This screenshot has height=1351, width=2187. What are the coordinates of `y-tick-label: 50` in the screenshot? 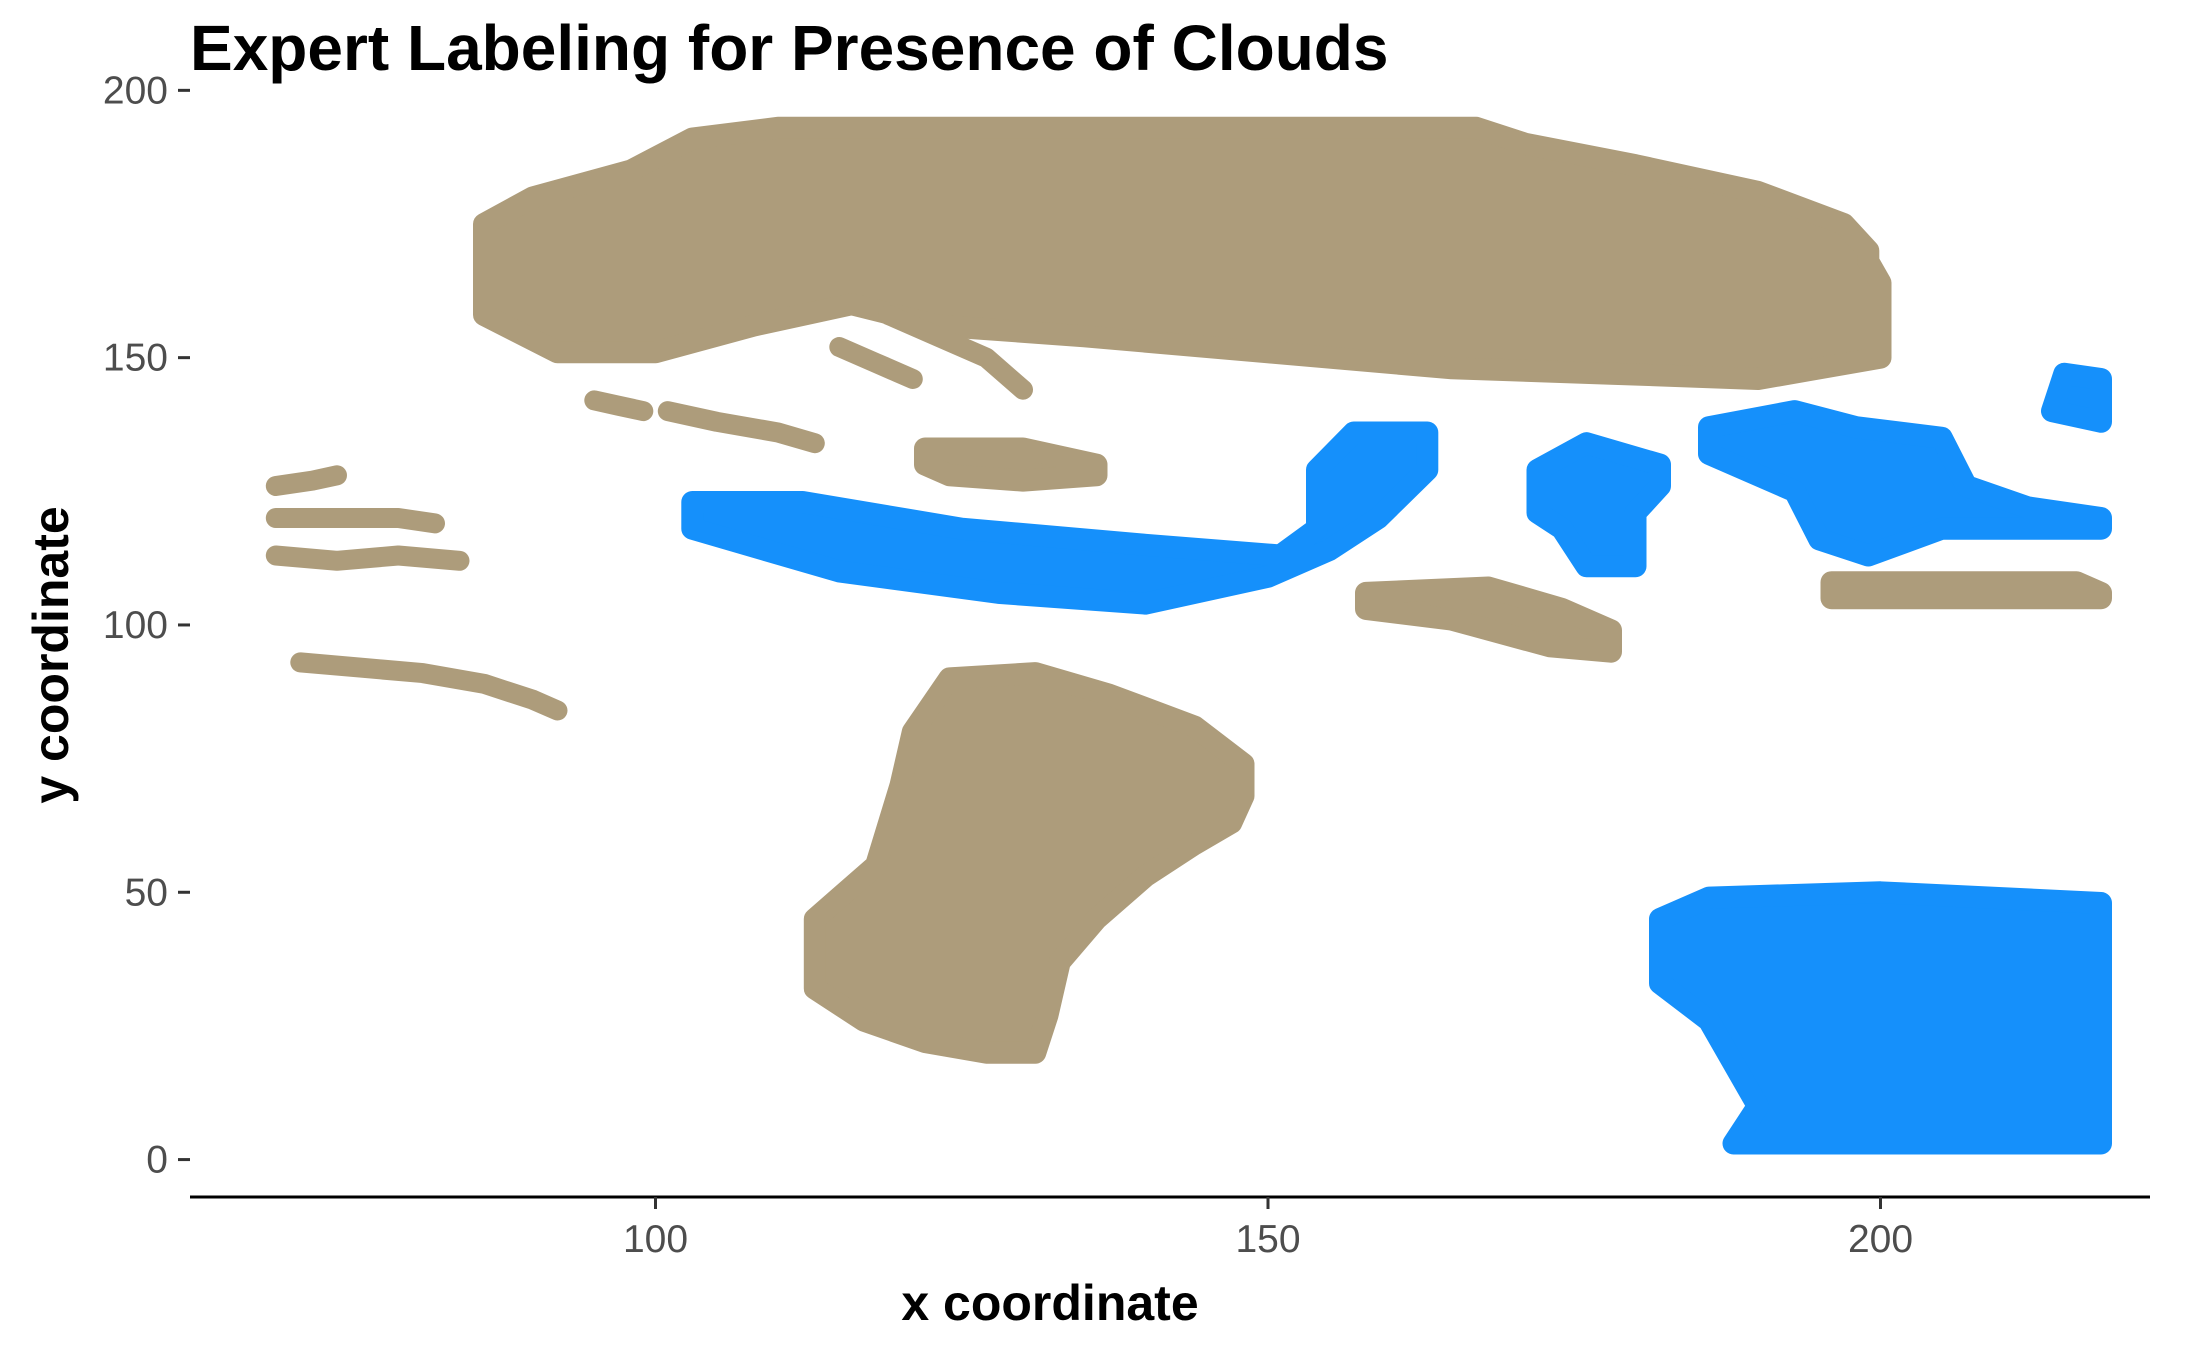 It's located at (146, 892).